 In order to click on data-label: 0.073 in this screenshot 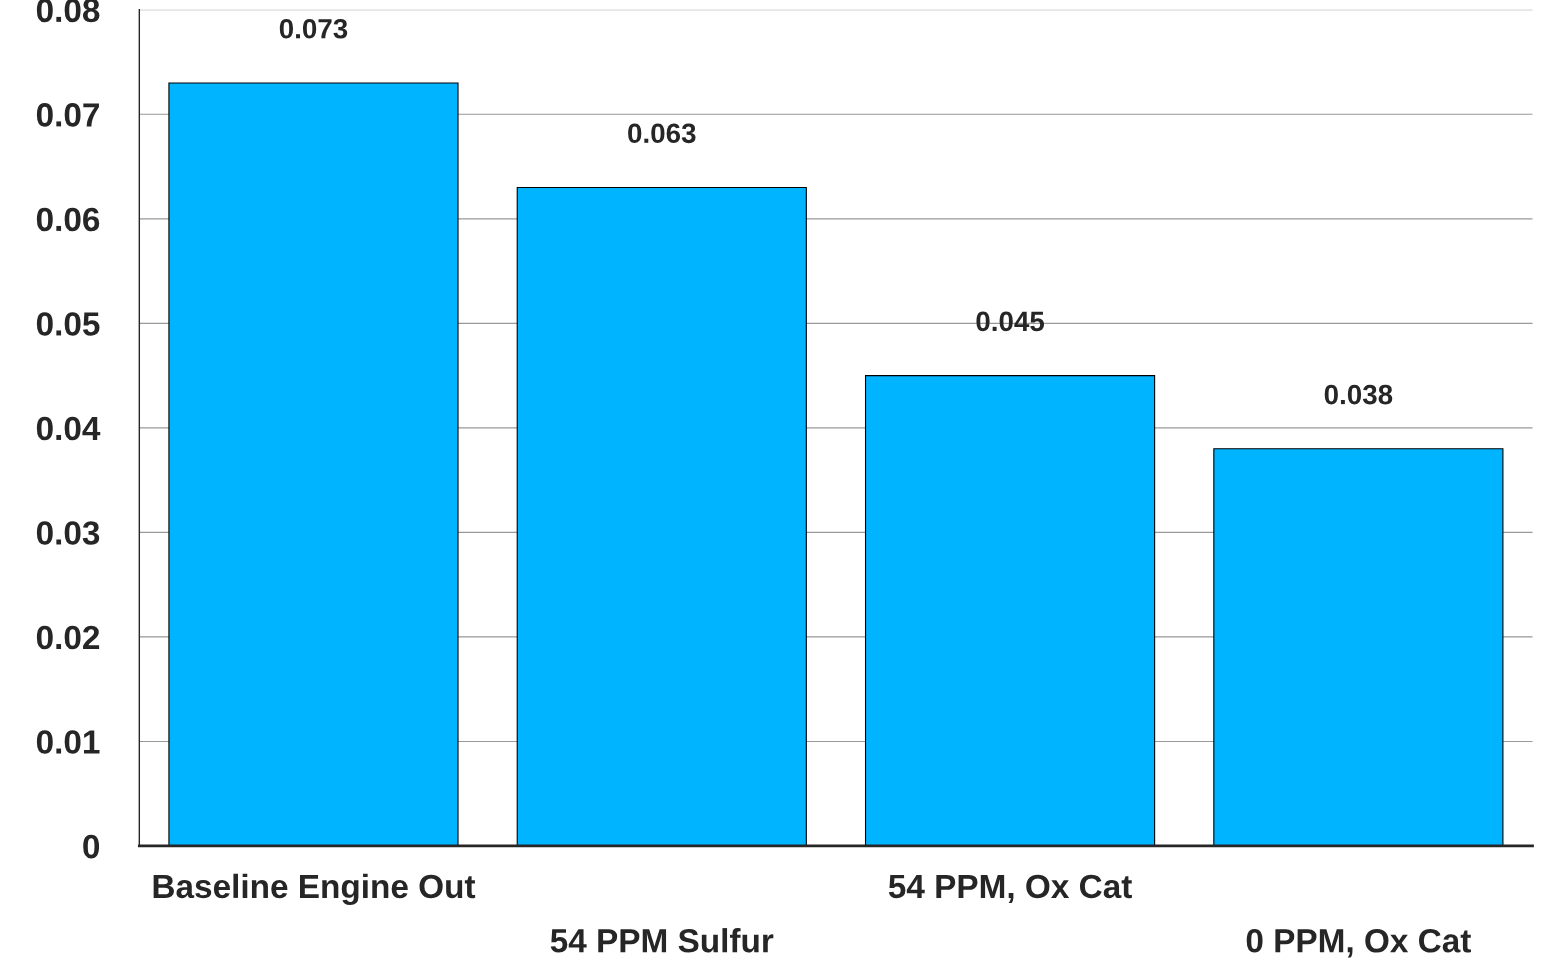, I will do `click(313, 28)`.